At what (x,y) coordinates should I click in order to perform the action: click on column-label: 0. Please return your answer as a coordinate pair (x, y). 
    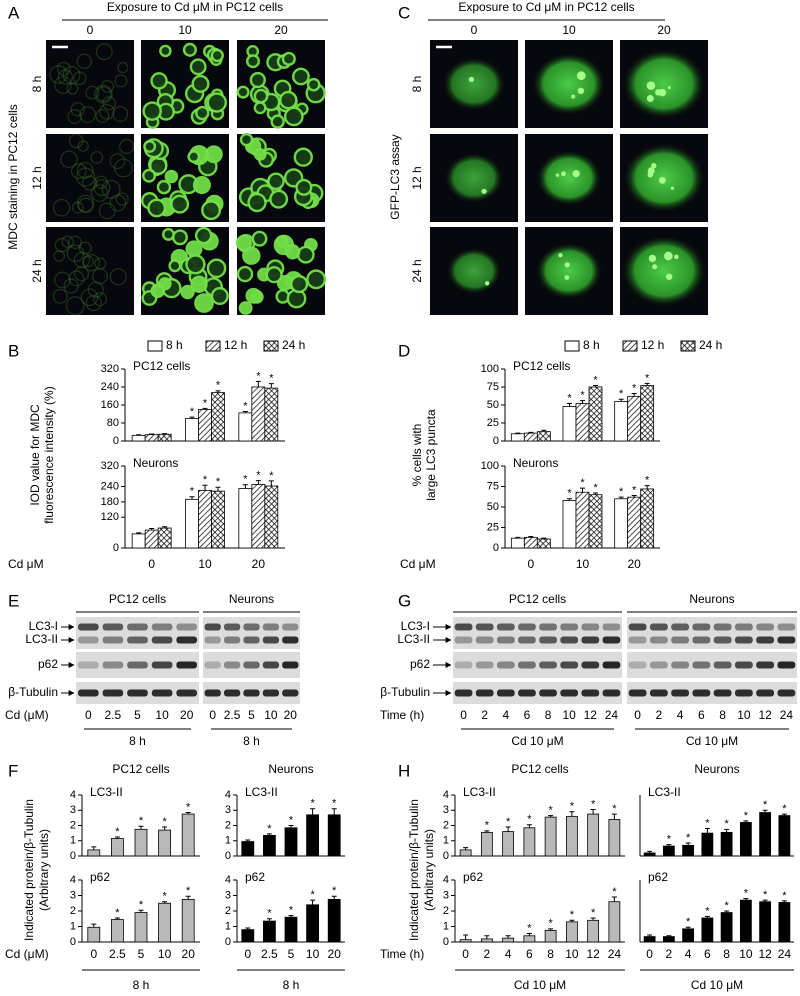
    Looking at the image, I should click on (474, 30).